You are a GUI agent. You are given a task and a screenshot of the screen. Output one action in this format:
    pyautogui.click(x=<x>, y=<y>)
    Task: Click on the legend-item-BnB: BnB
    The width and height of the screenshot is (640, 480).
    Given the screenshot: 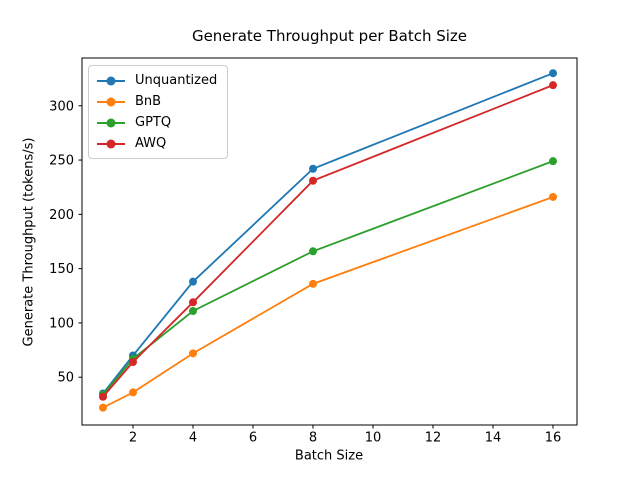 What is the action you would take?
    pyautogui.click(x=156, y=101)
    